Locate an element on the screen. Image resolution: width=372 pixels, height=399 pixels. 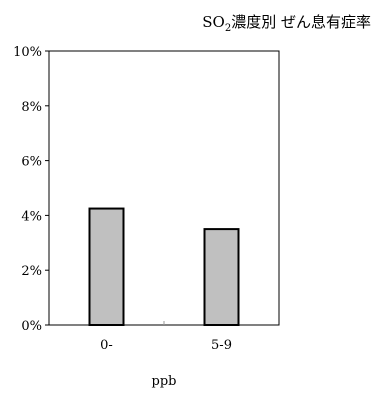
y-tick-label: 10% is located at coordinates (27, 52).